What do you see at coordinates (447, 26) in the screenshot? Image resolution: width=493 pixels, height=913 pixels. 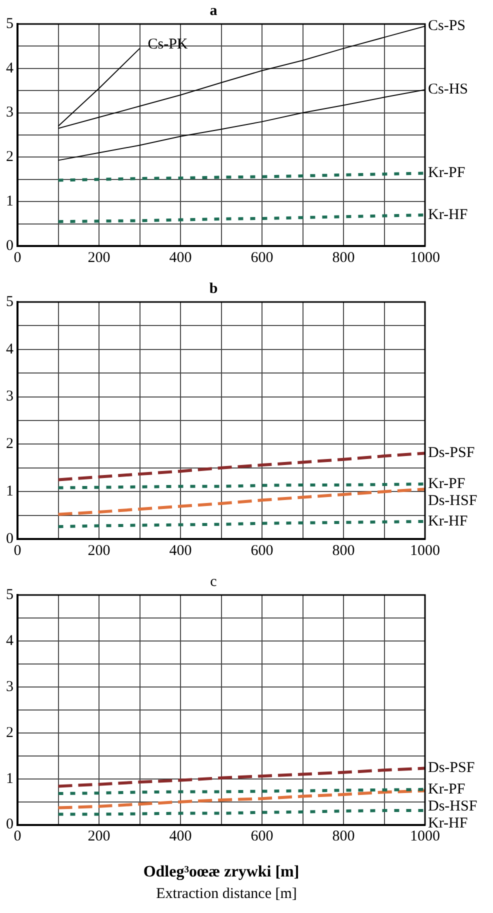 I see `series-label: Cs-PS` at bounding box center [447, 26].